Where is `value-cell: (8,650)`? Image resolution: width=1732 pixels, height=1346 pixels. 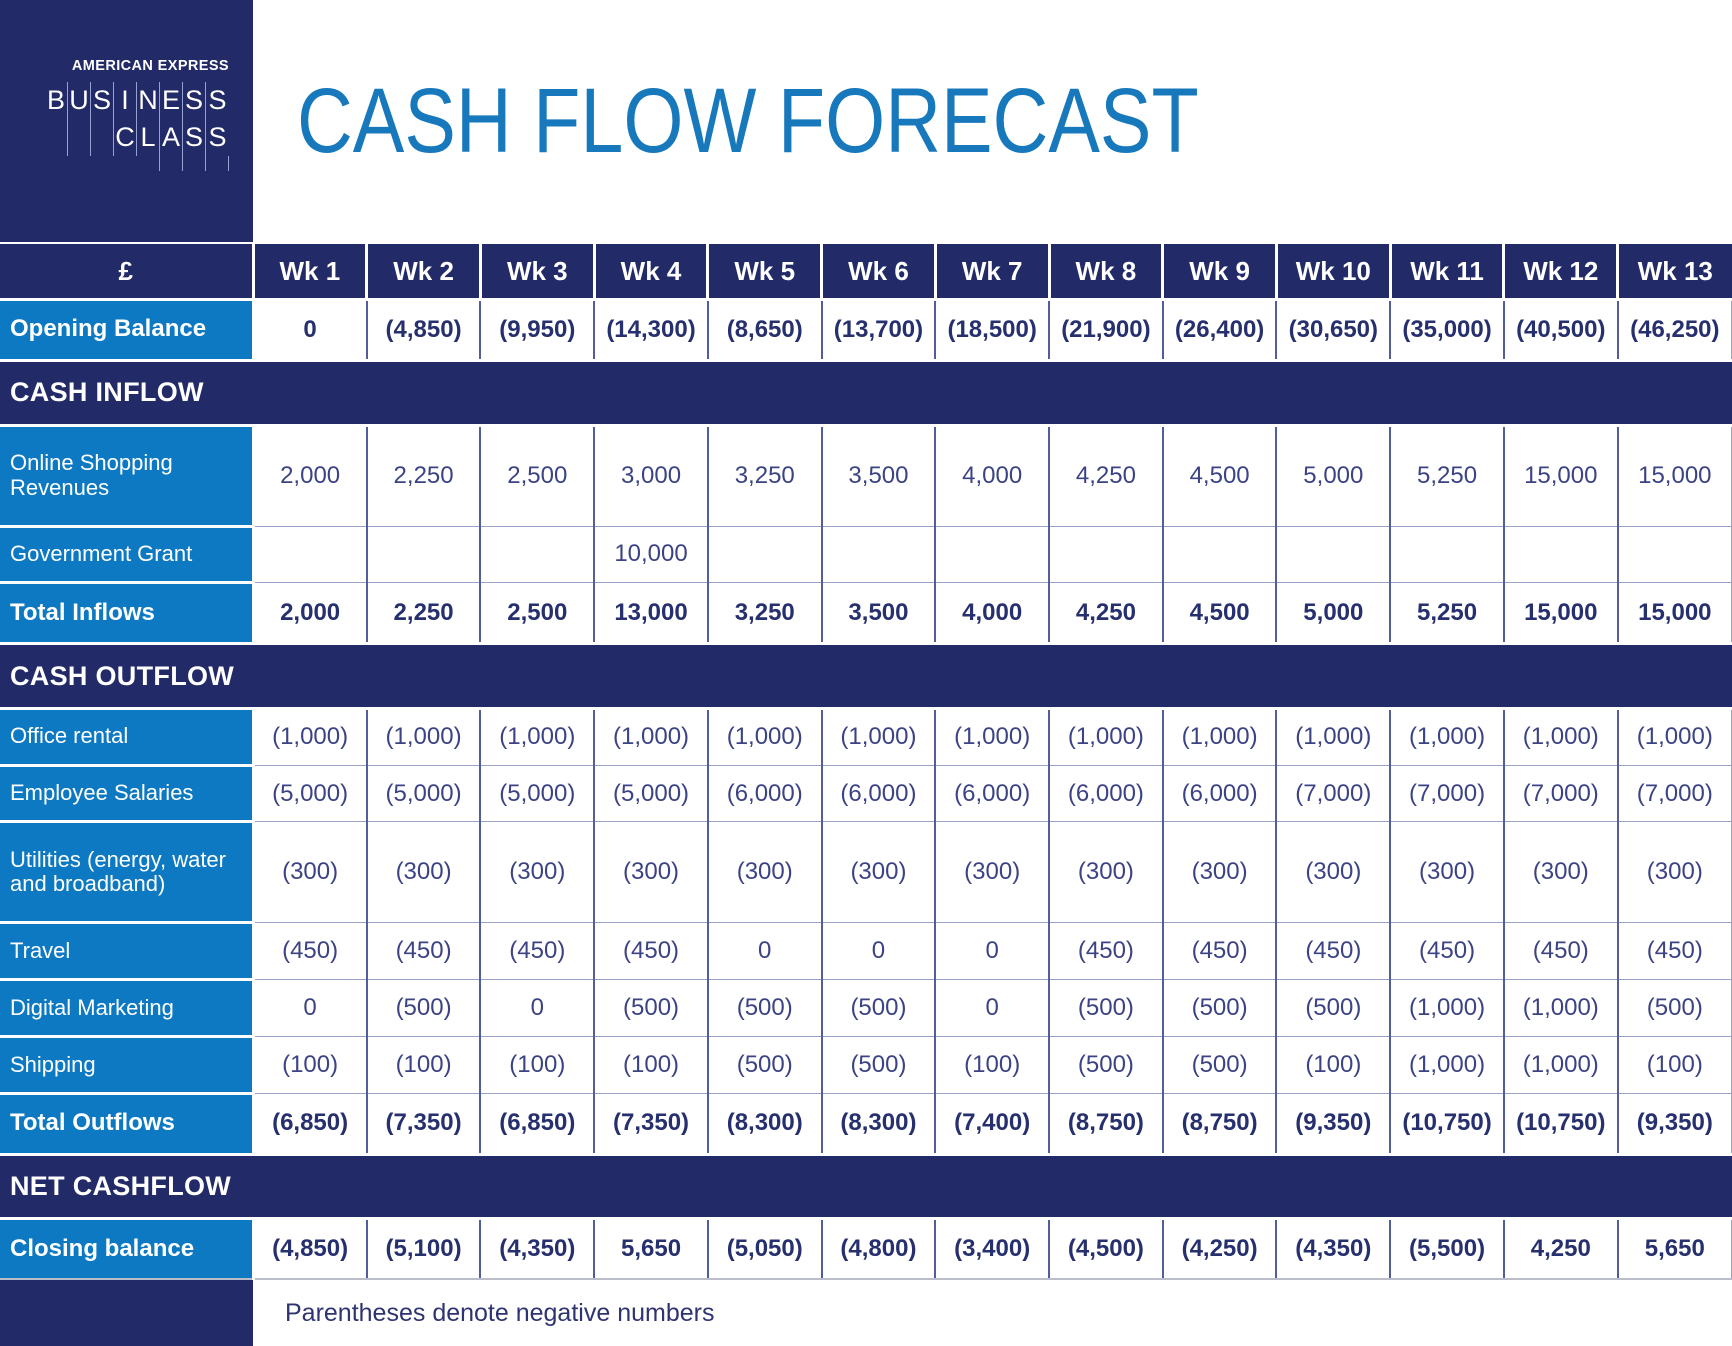
value-cell: (8,650) is located at coordinates (765, 330).